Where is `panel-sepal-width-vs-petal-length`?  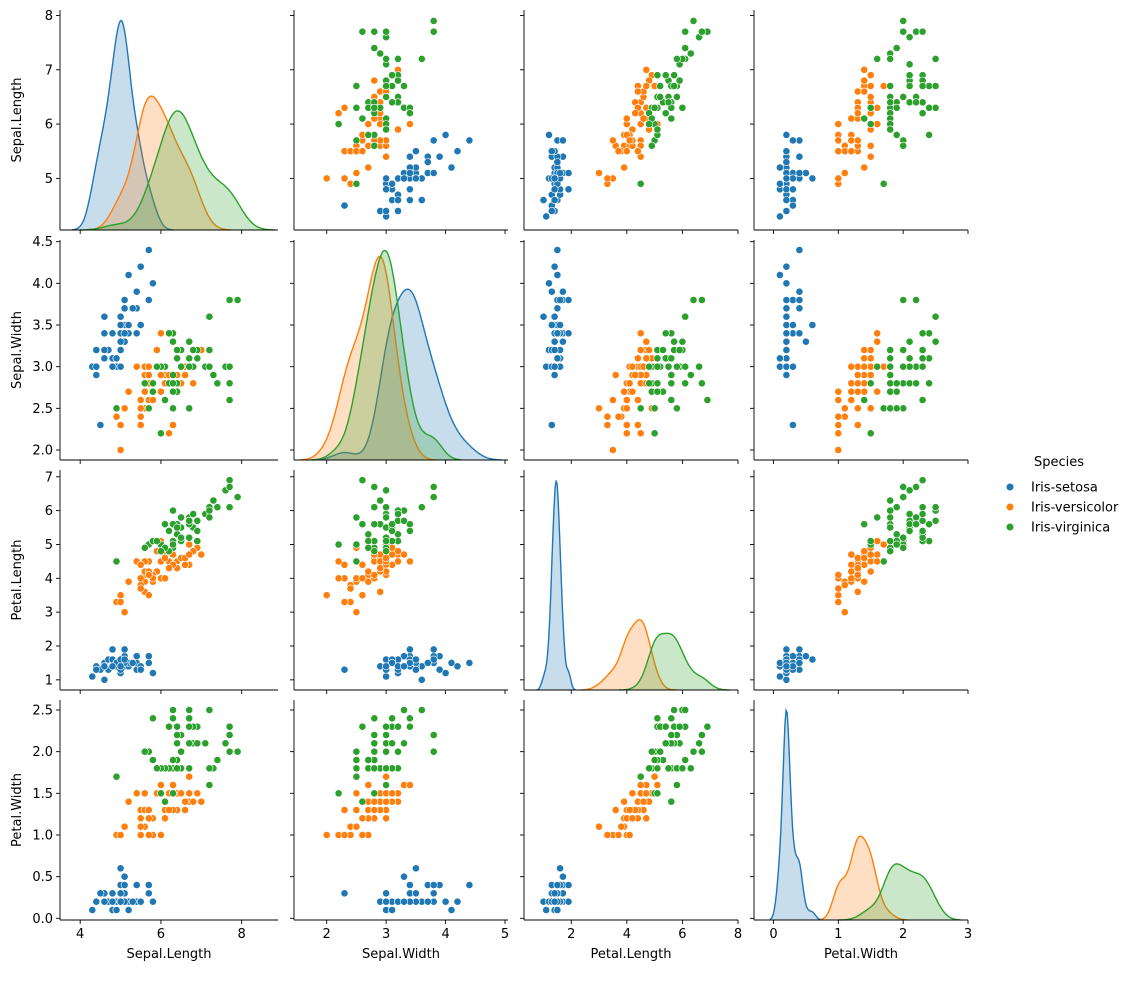 panel-sepal-width-vs-petal-length is located at coordinates (629, 352).